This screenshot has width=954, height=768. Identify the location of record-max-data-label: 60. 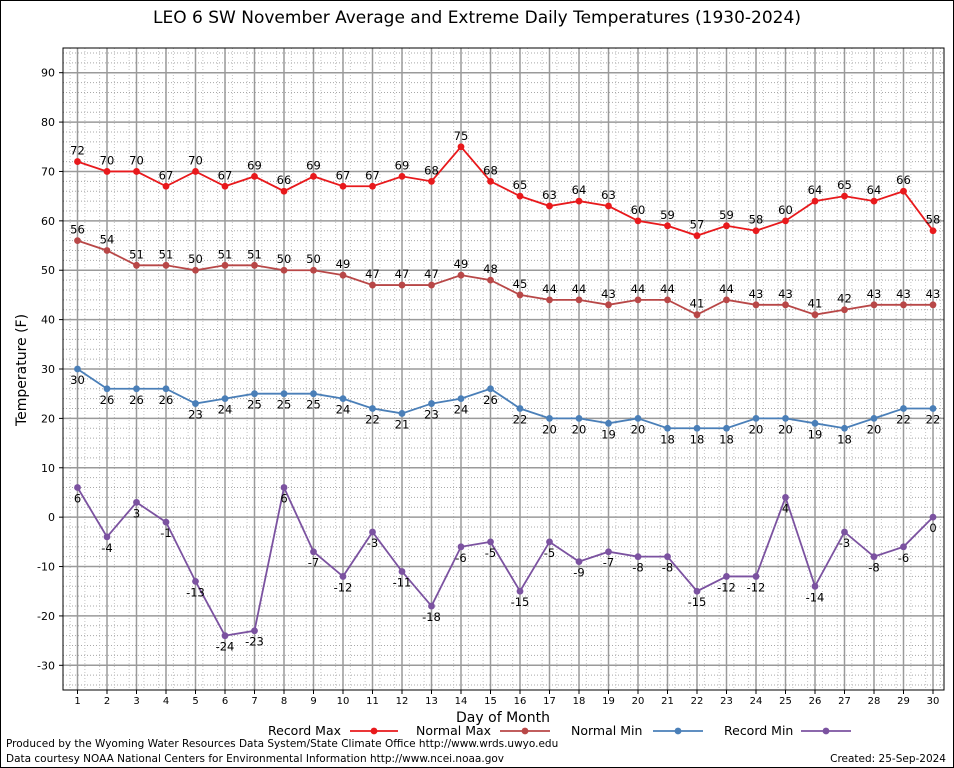
(785, 210).